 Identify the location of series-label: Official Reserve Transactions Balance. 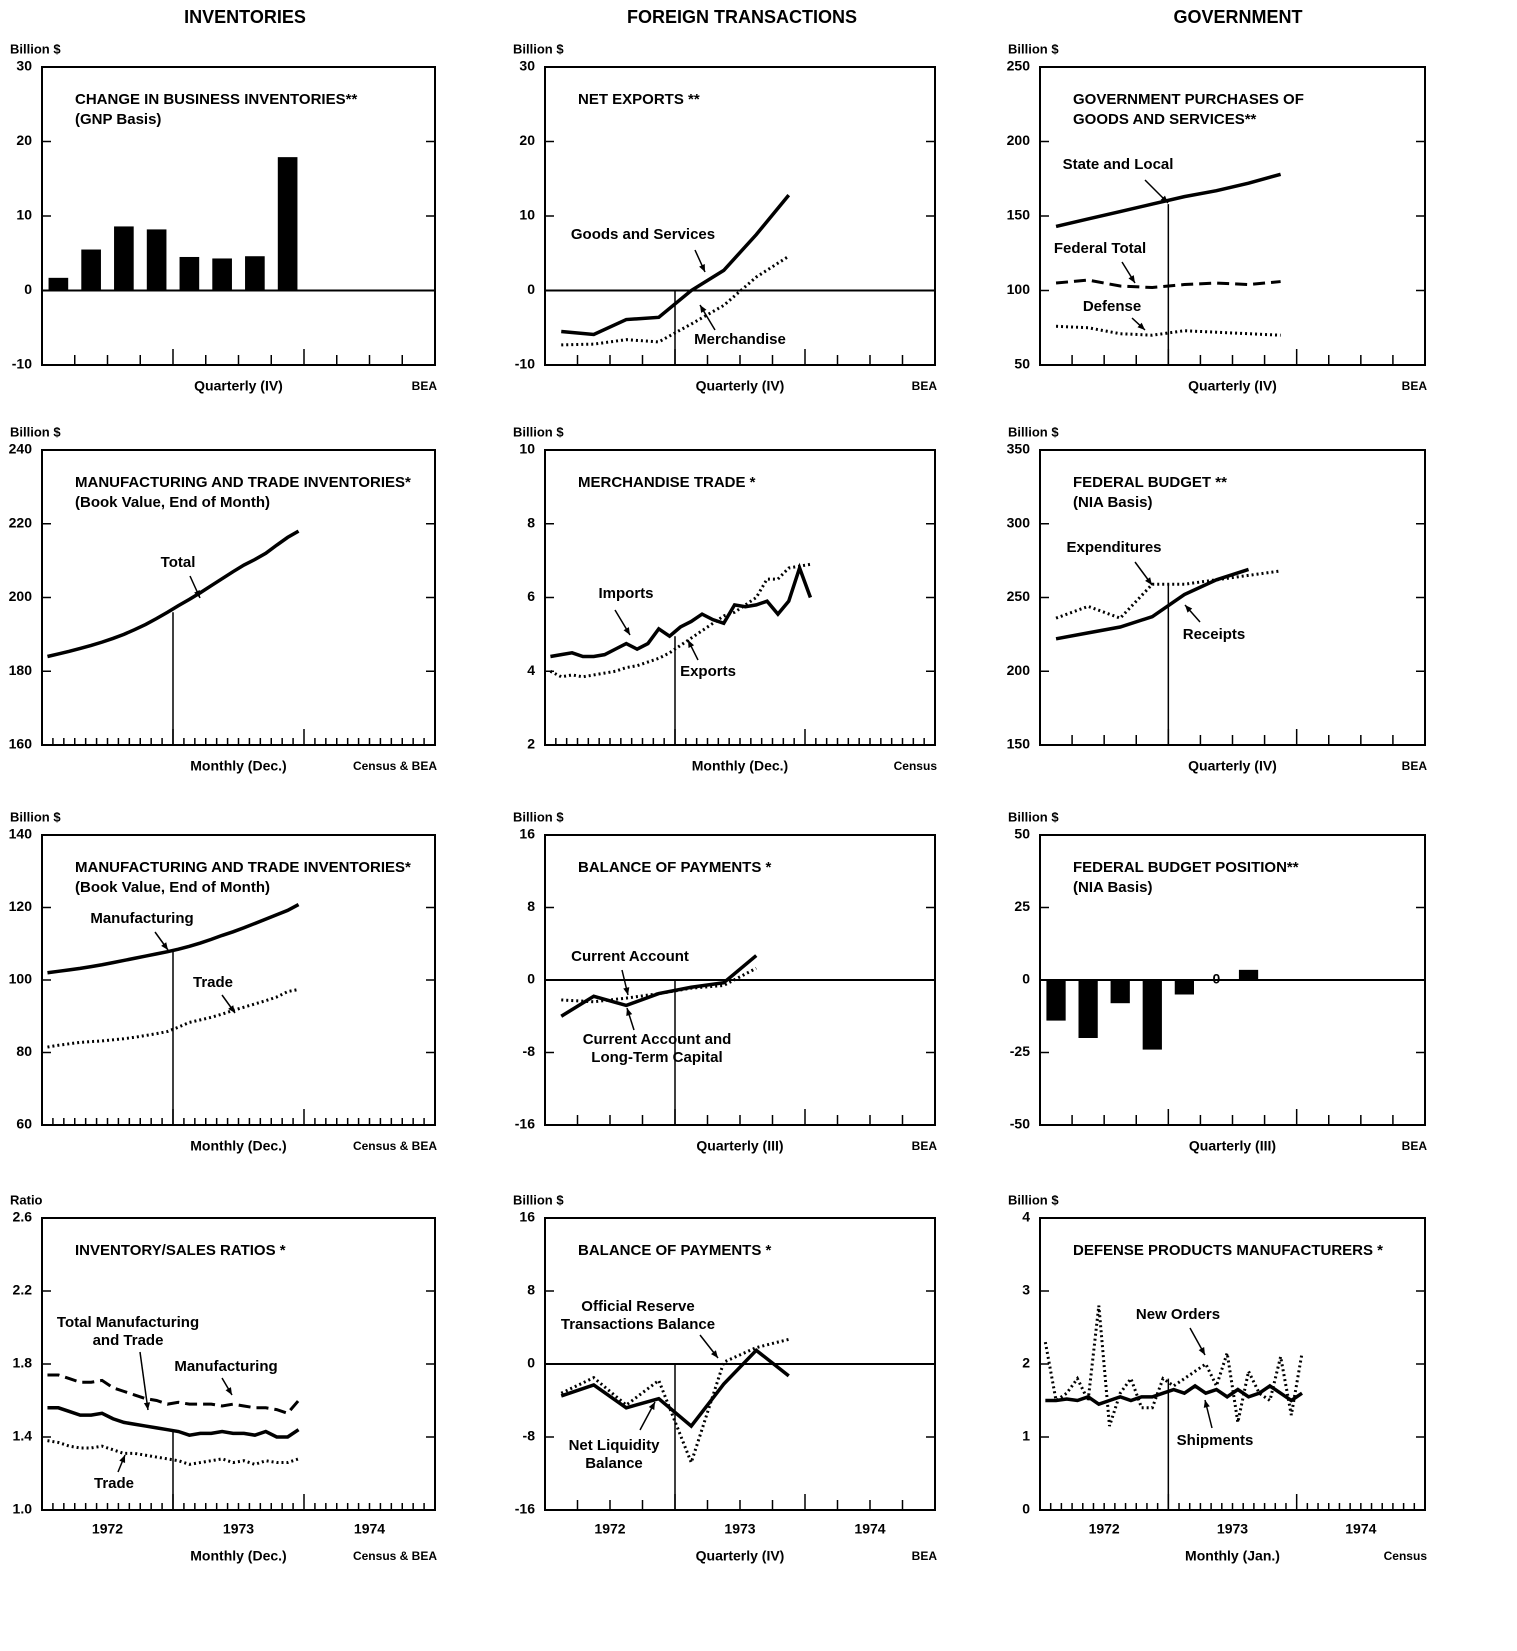
(638, 1315).